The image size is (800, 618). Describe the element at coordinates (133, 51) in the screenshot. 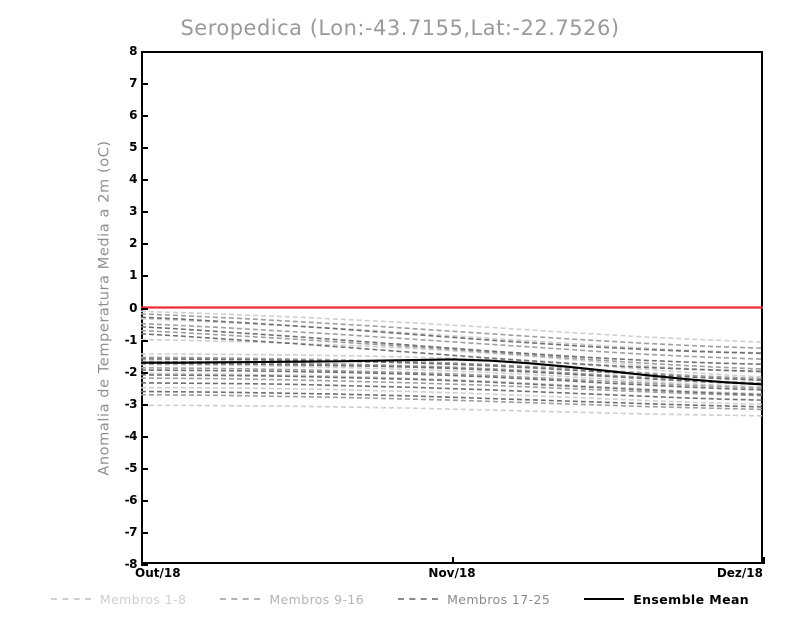

I see `y-axis-tick-label: 8` at that location.